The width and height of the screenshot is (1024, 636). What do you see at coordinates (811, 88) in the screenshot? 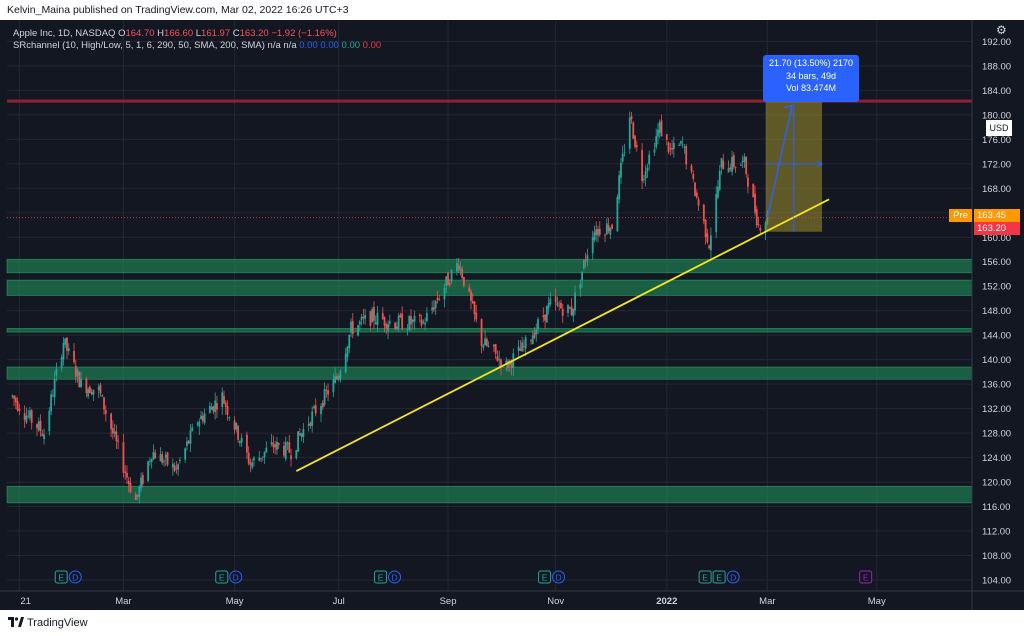
I see `measure-volume: Vol 83.474M` at bounding box center [811, 88].